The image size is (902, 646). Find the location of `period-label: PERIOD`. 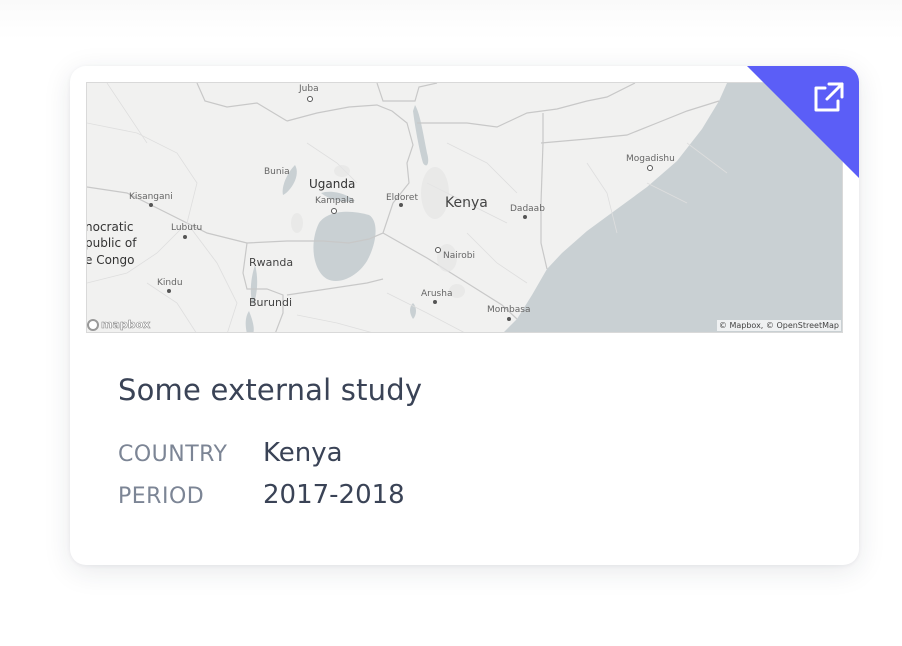

period-label: PERIOD is located at coordinates (161, 496).